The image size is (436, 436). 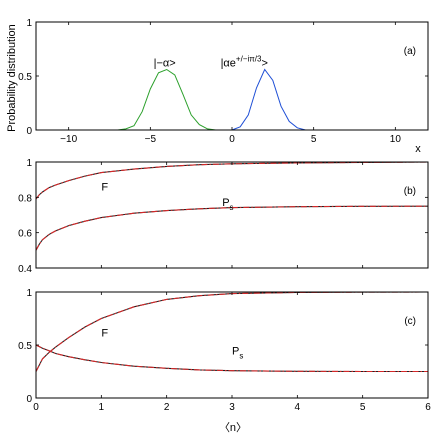 What do you see at coordinates (228, 63) in the screenshot?
I see `annotation-text: |αe` at bounding box center [228, 63].